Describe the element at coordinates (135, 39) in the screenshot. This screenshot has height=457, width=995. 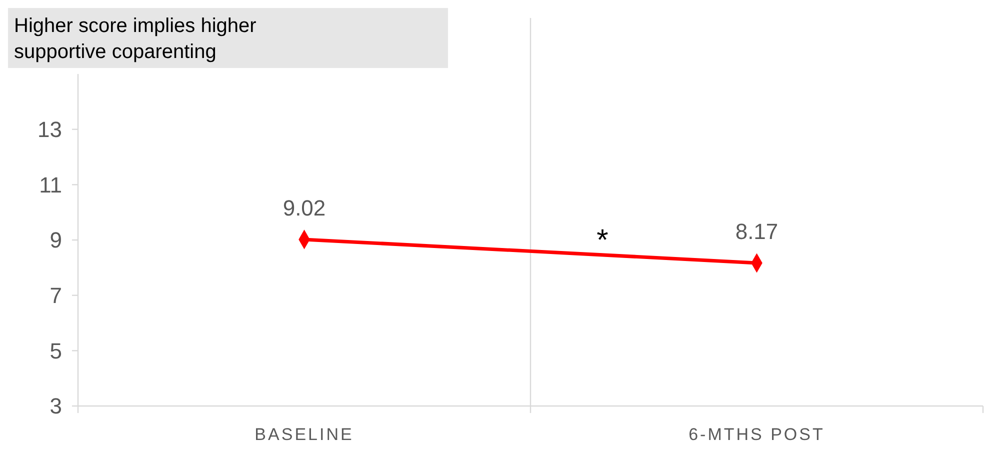
I see `text: Higher score implies higher supportive coparenting` at that location.